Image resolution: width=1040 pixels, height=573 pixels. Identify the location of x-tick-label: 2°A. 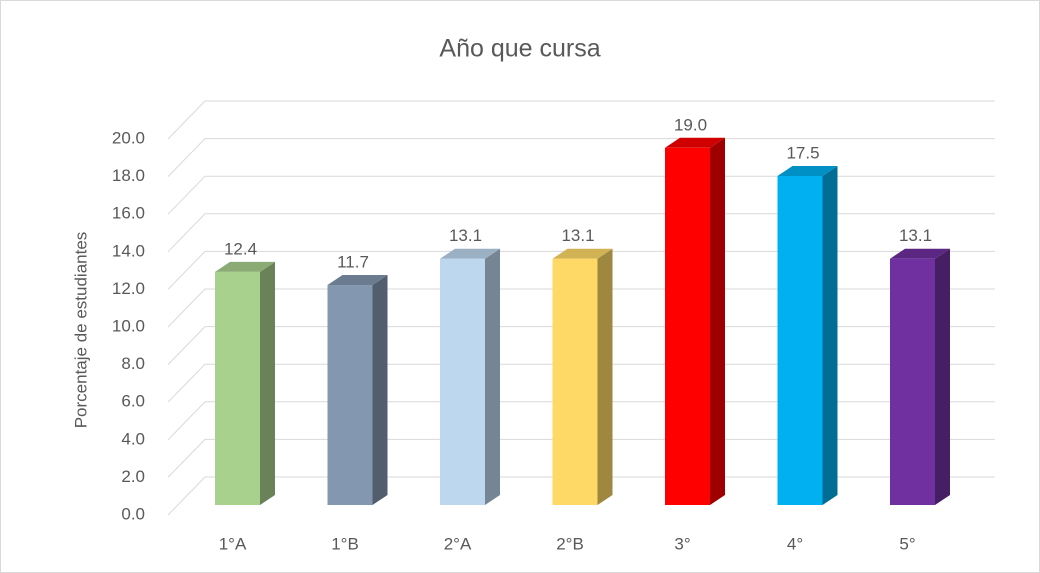
(458, 543).